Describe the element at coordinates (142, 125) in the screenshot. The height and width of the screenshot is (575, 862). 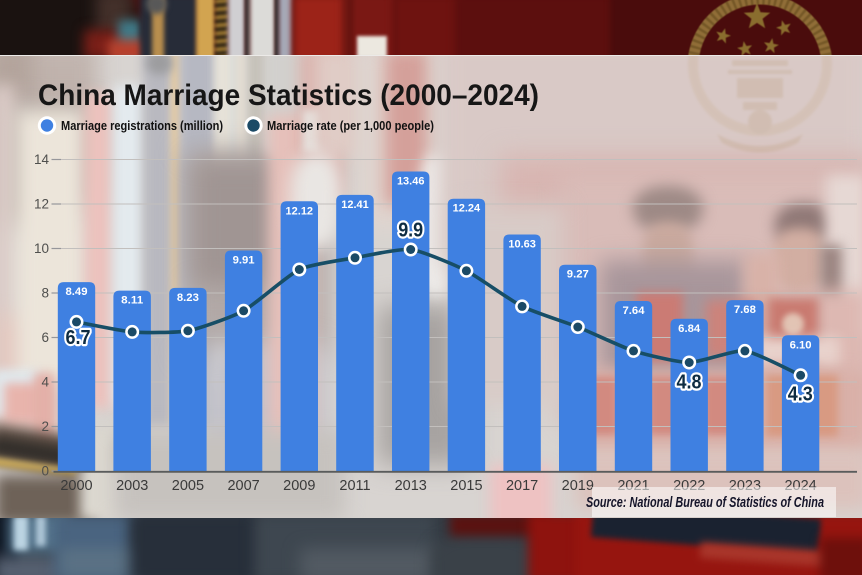
I see `svg-text:Marriage registrations (millio: Marriage registrations (million)` at that location.